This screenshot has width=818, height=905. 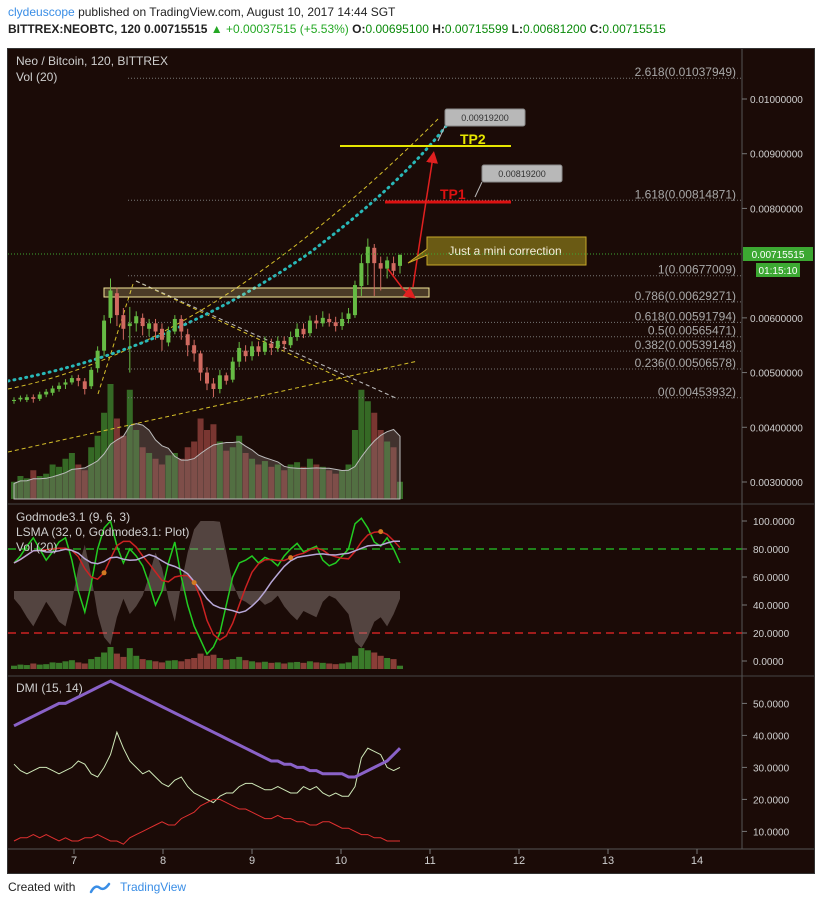 I want to click on annotation-callout, so click(x=497, y=251).